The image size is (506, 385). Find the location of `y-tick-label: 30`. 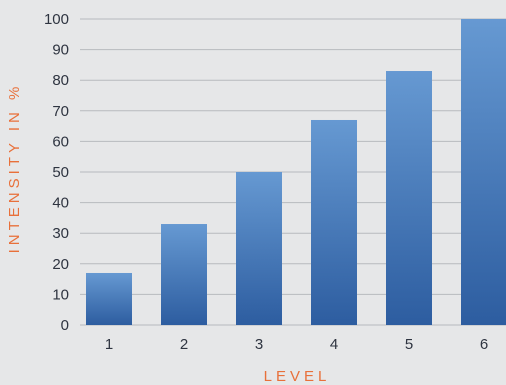

y-tick-label: 30 is located at coordinates (60, 233).